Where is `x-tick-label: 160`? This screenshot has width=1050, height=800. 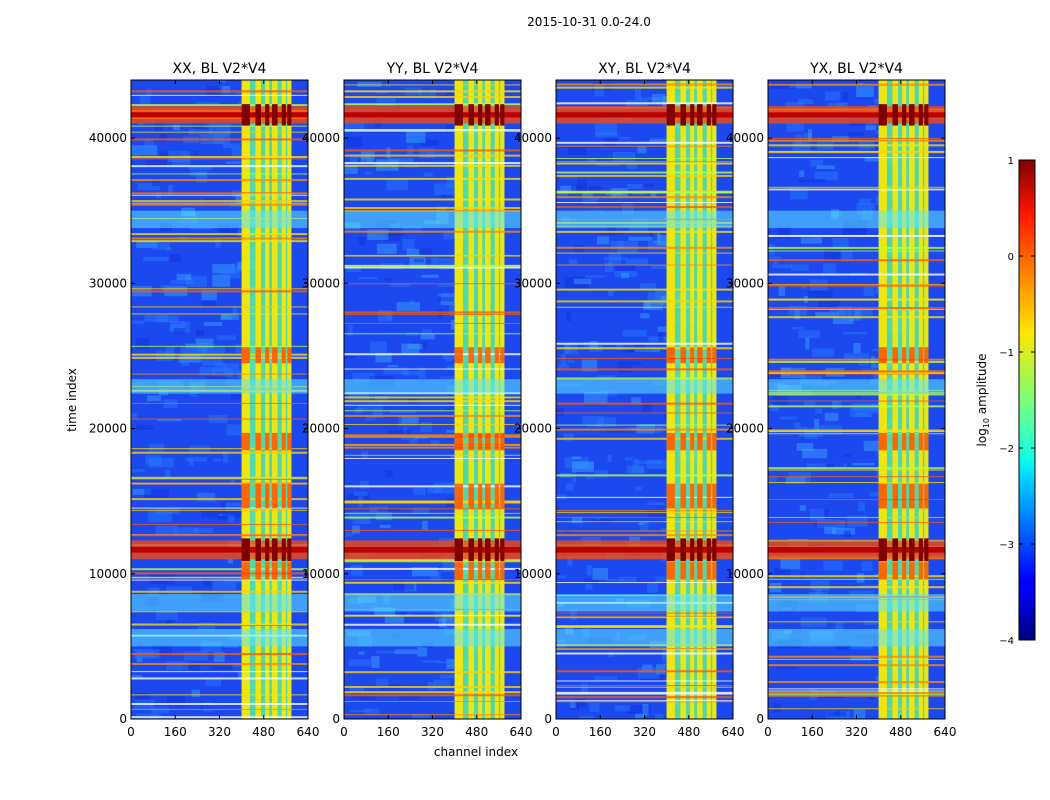
x-tick-label: 160 is located at coordinates (812, 732).